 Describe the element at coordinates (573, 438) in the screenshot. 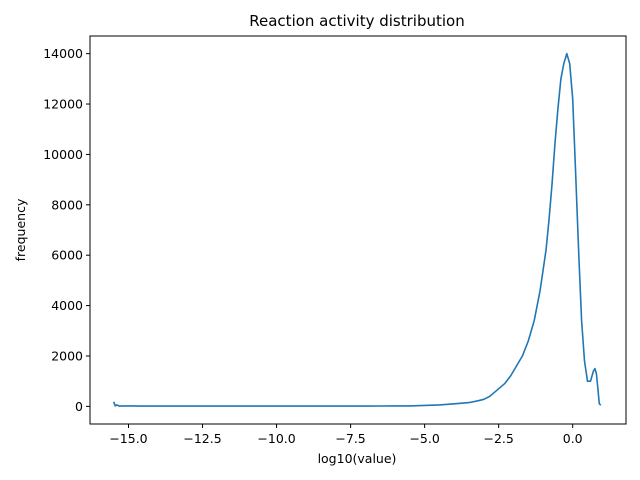

I see `x-tick-label: 0.0` at that location.